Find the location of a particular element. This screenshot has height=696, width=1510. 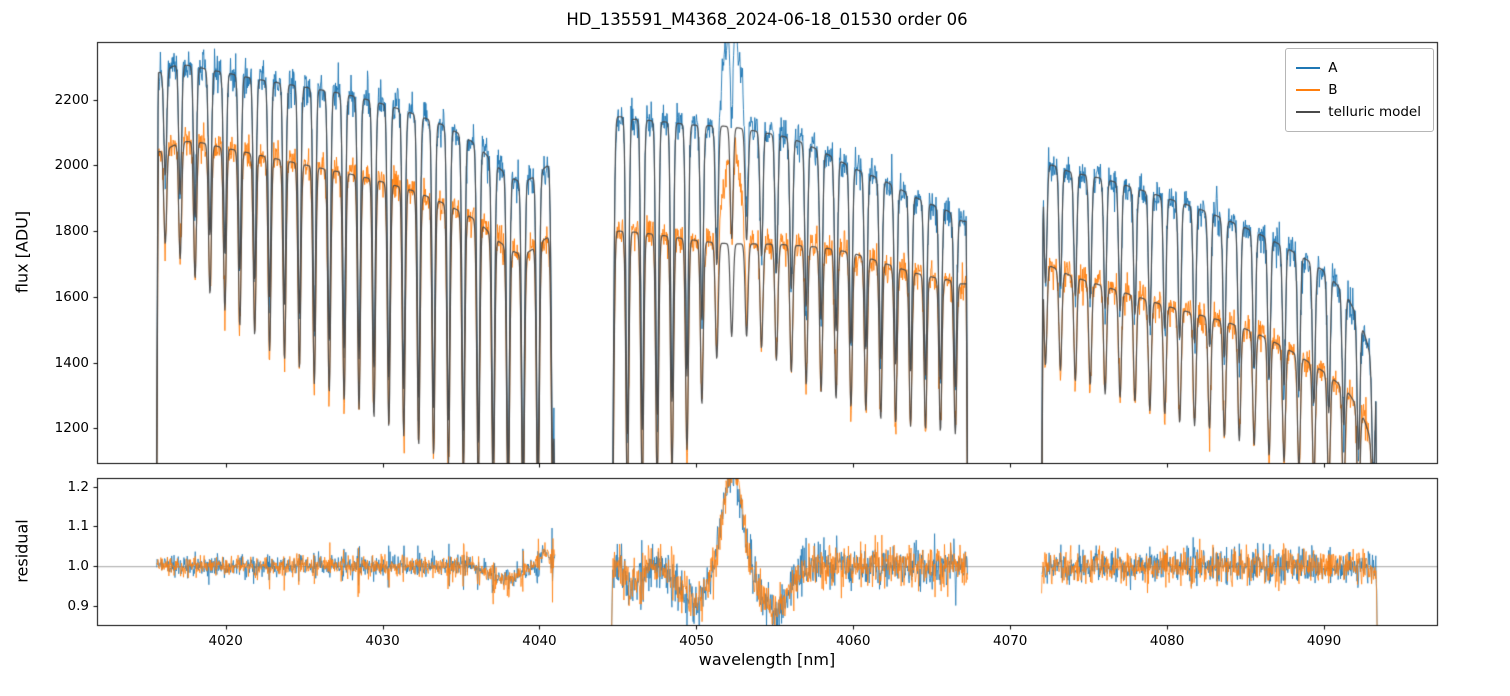

legend: A B telluric model is located at coordinates (1359, 90).